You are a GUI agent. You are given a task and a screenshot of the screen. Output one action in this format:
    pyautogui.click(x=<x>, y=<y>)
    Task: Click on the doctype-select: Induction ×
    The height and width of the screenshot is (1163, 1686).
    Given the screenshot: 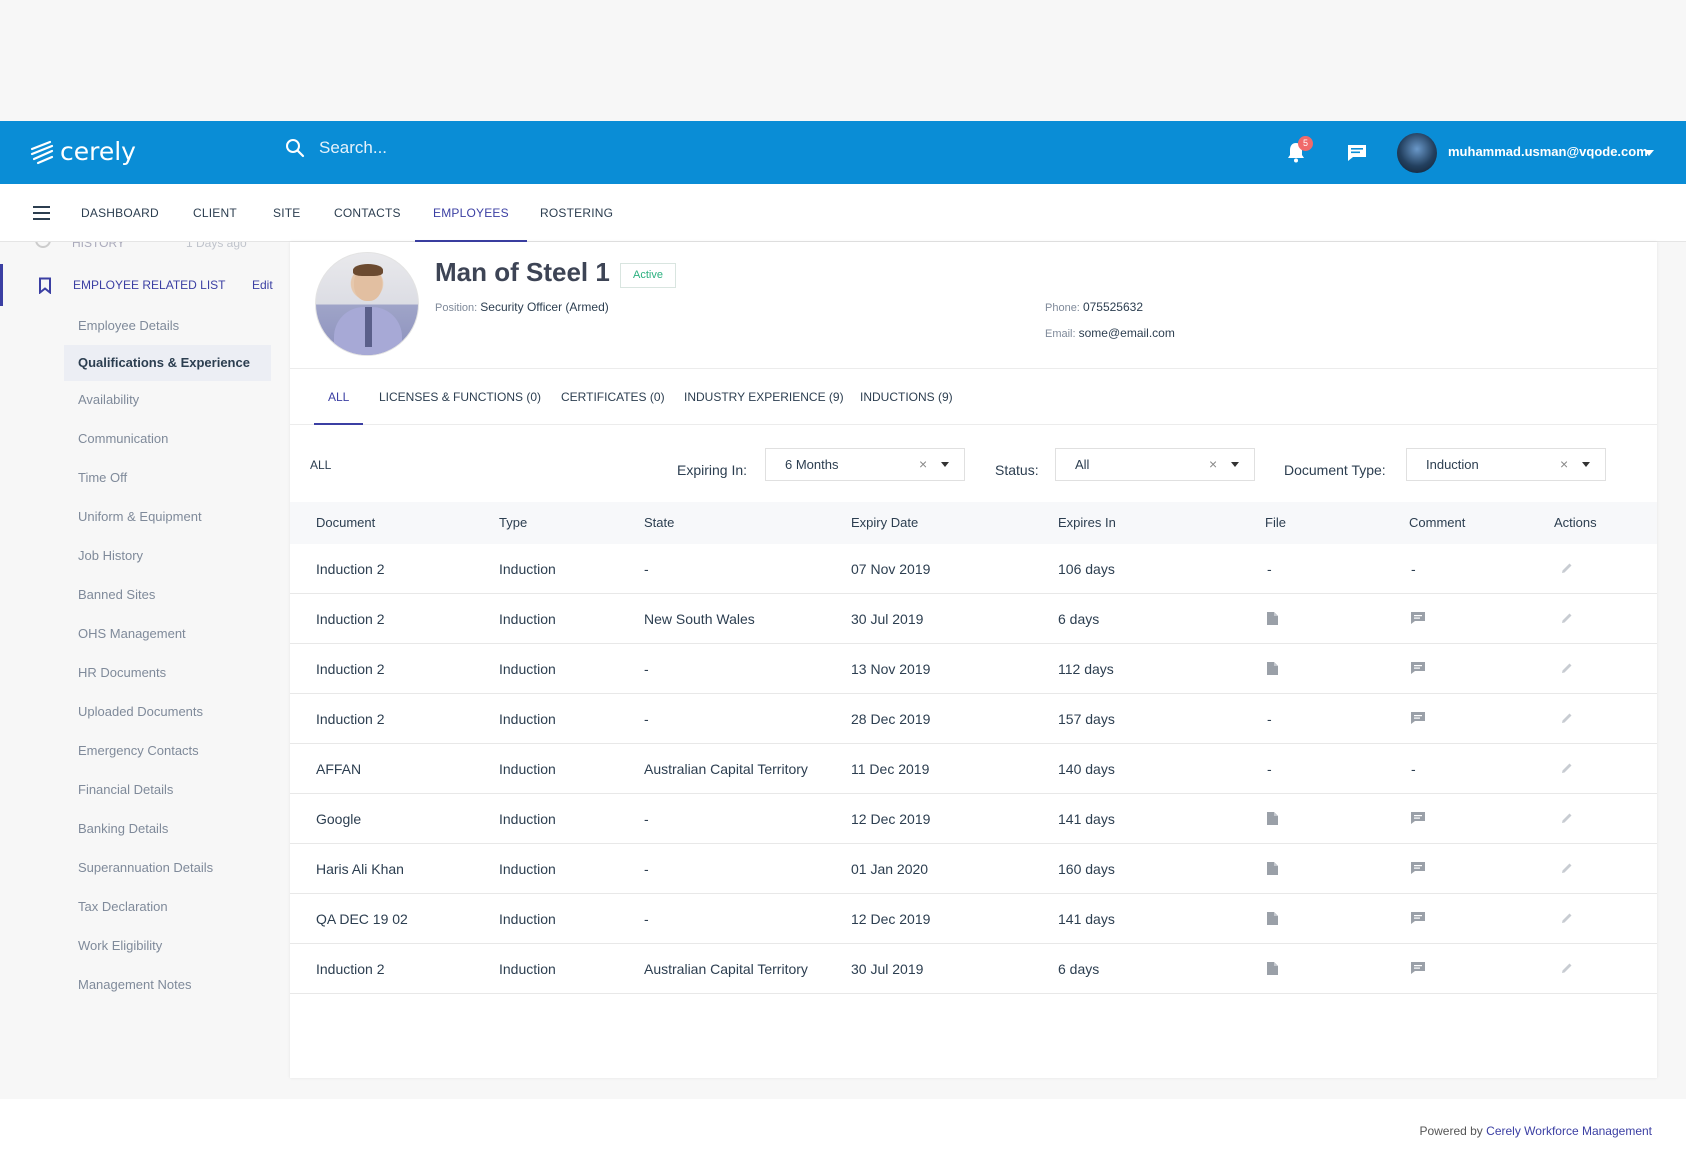 What is the action you would take?
    pyautogui.click(x=1506, y=464)
    